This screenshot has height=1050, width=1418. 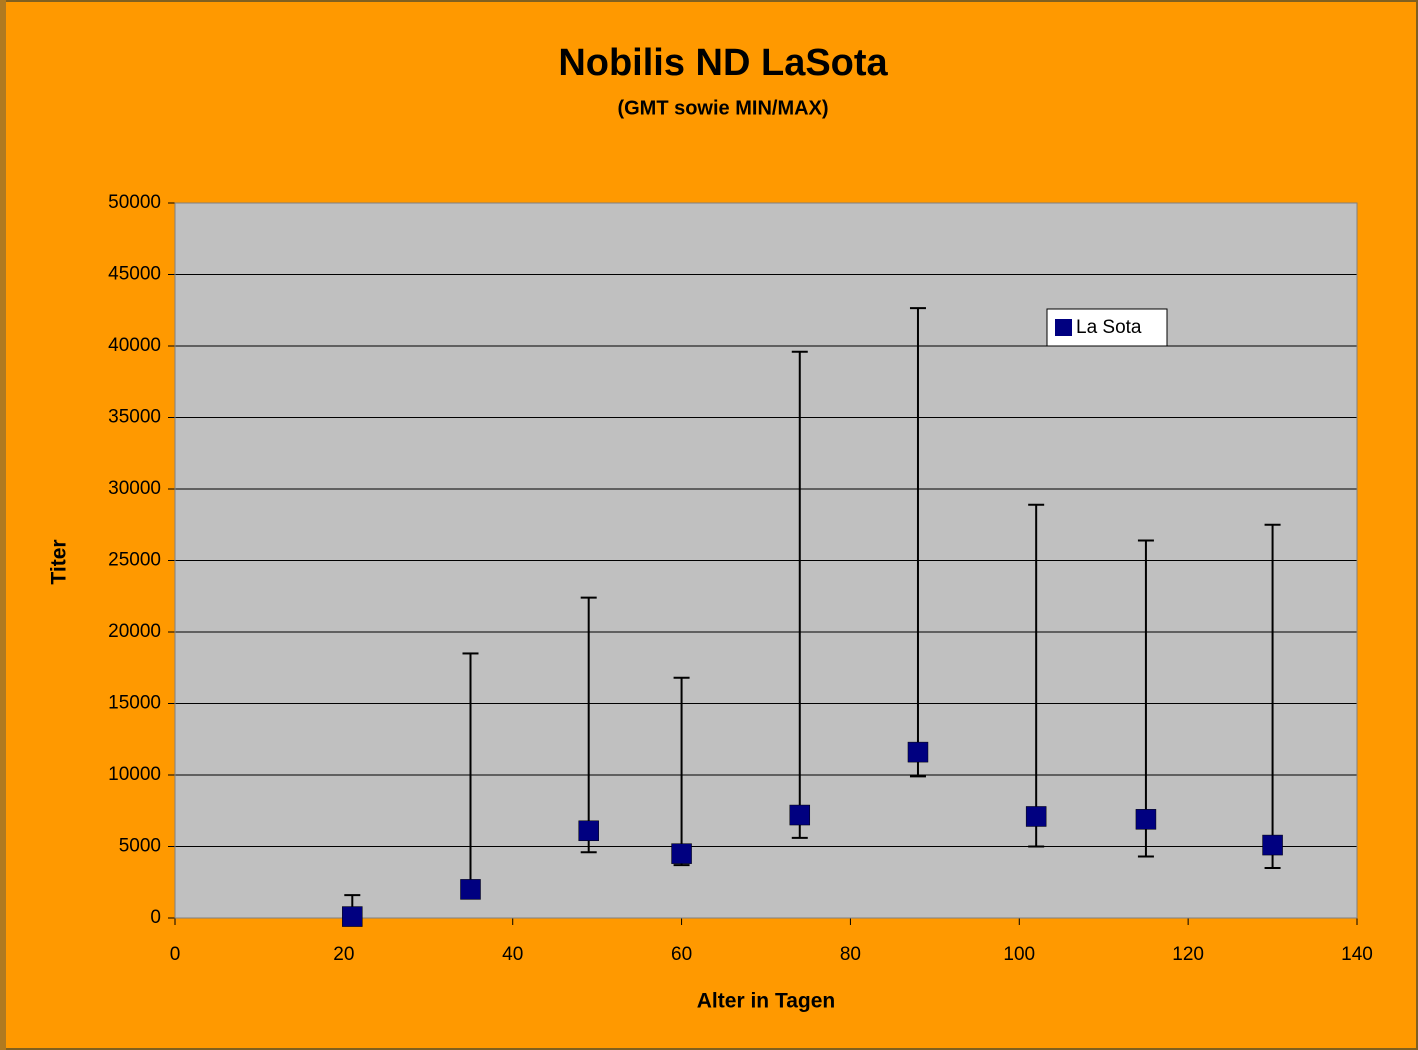 What do you see at coordinates (512, 954) in the screenshot?
I see `x-tick-label: 40` at bounding box center [512, 954].